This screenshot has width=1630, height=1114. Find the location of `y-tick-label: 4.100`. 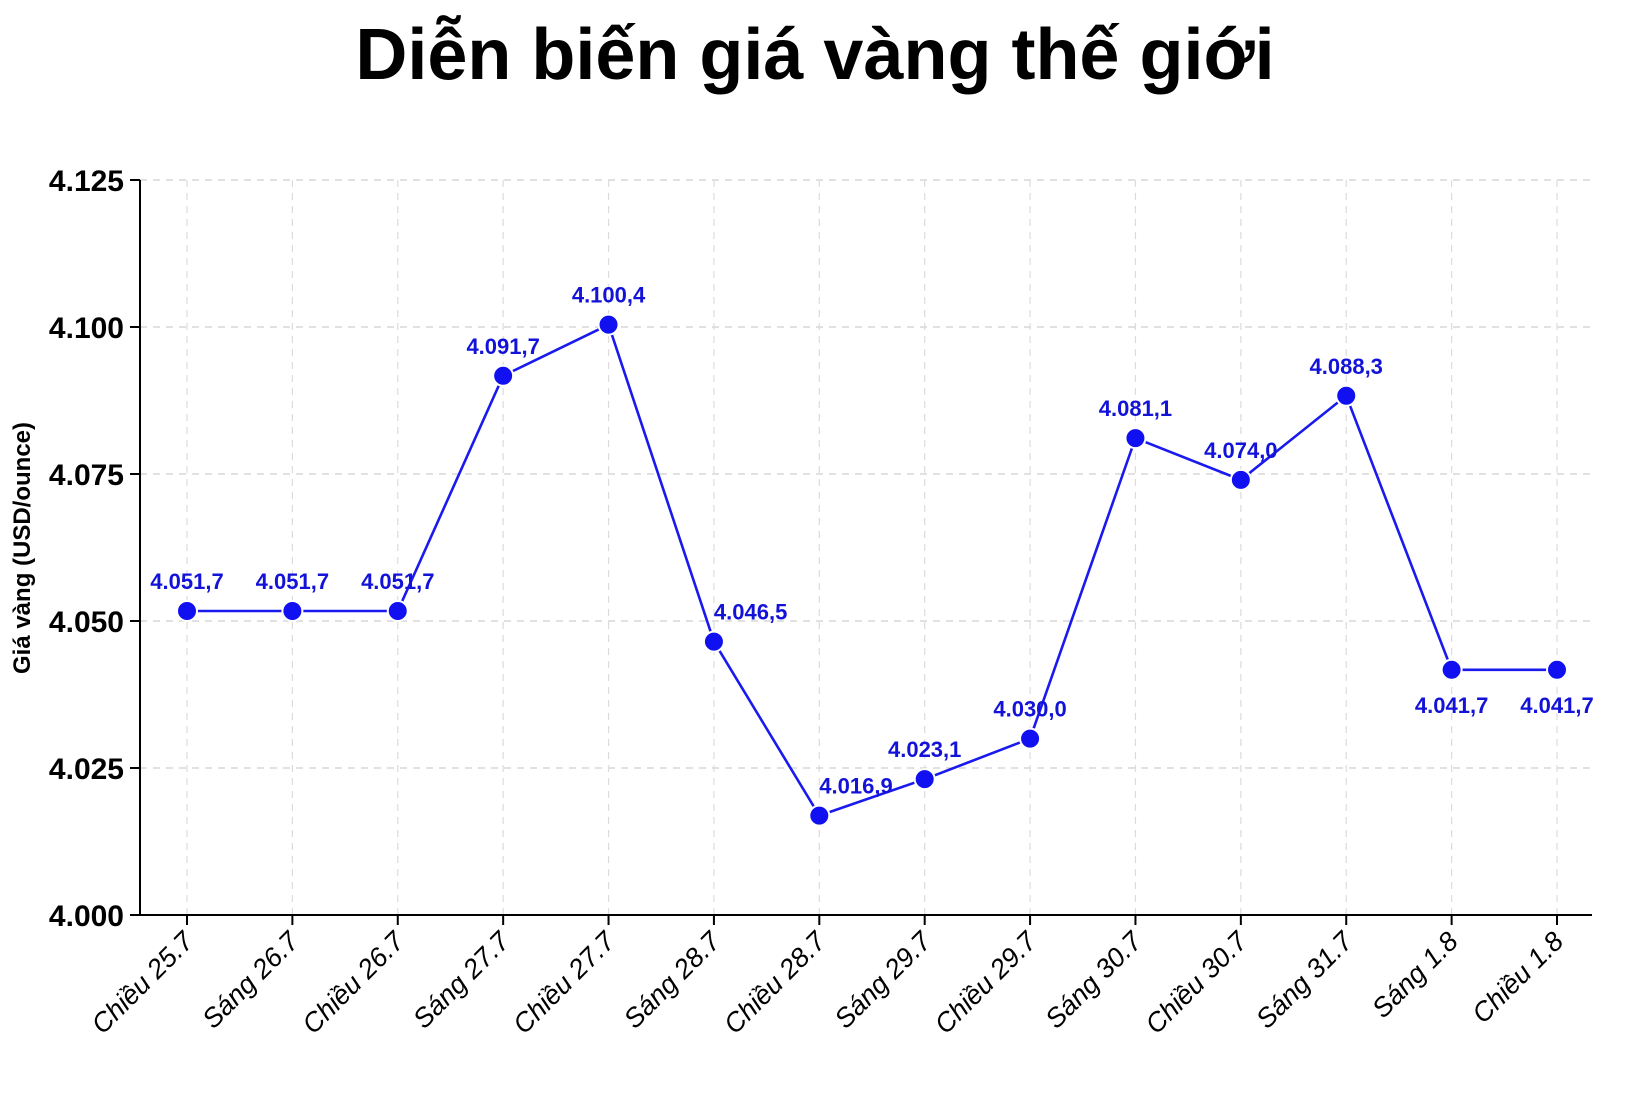

y-tick-label: 4.100 is located at coordinates (86, 328).